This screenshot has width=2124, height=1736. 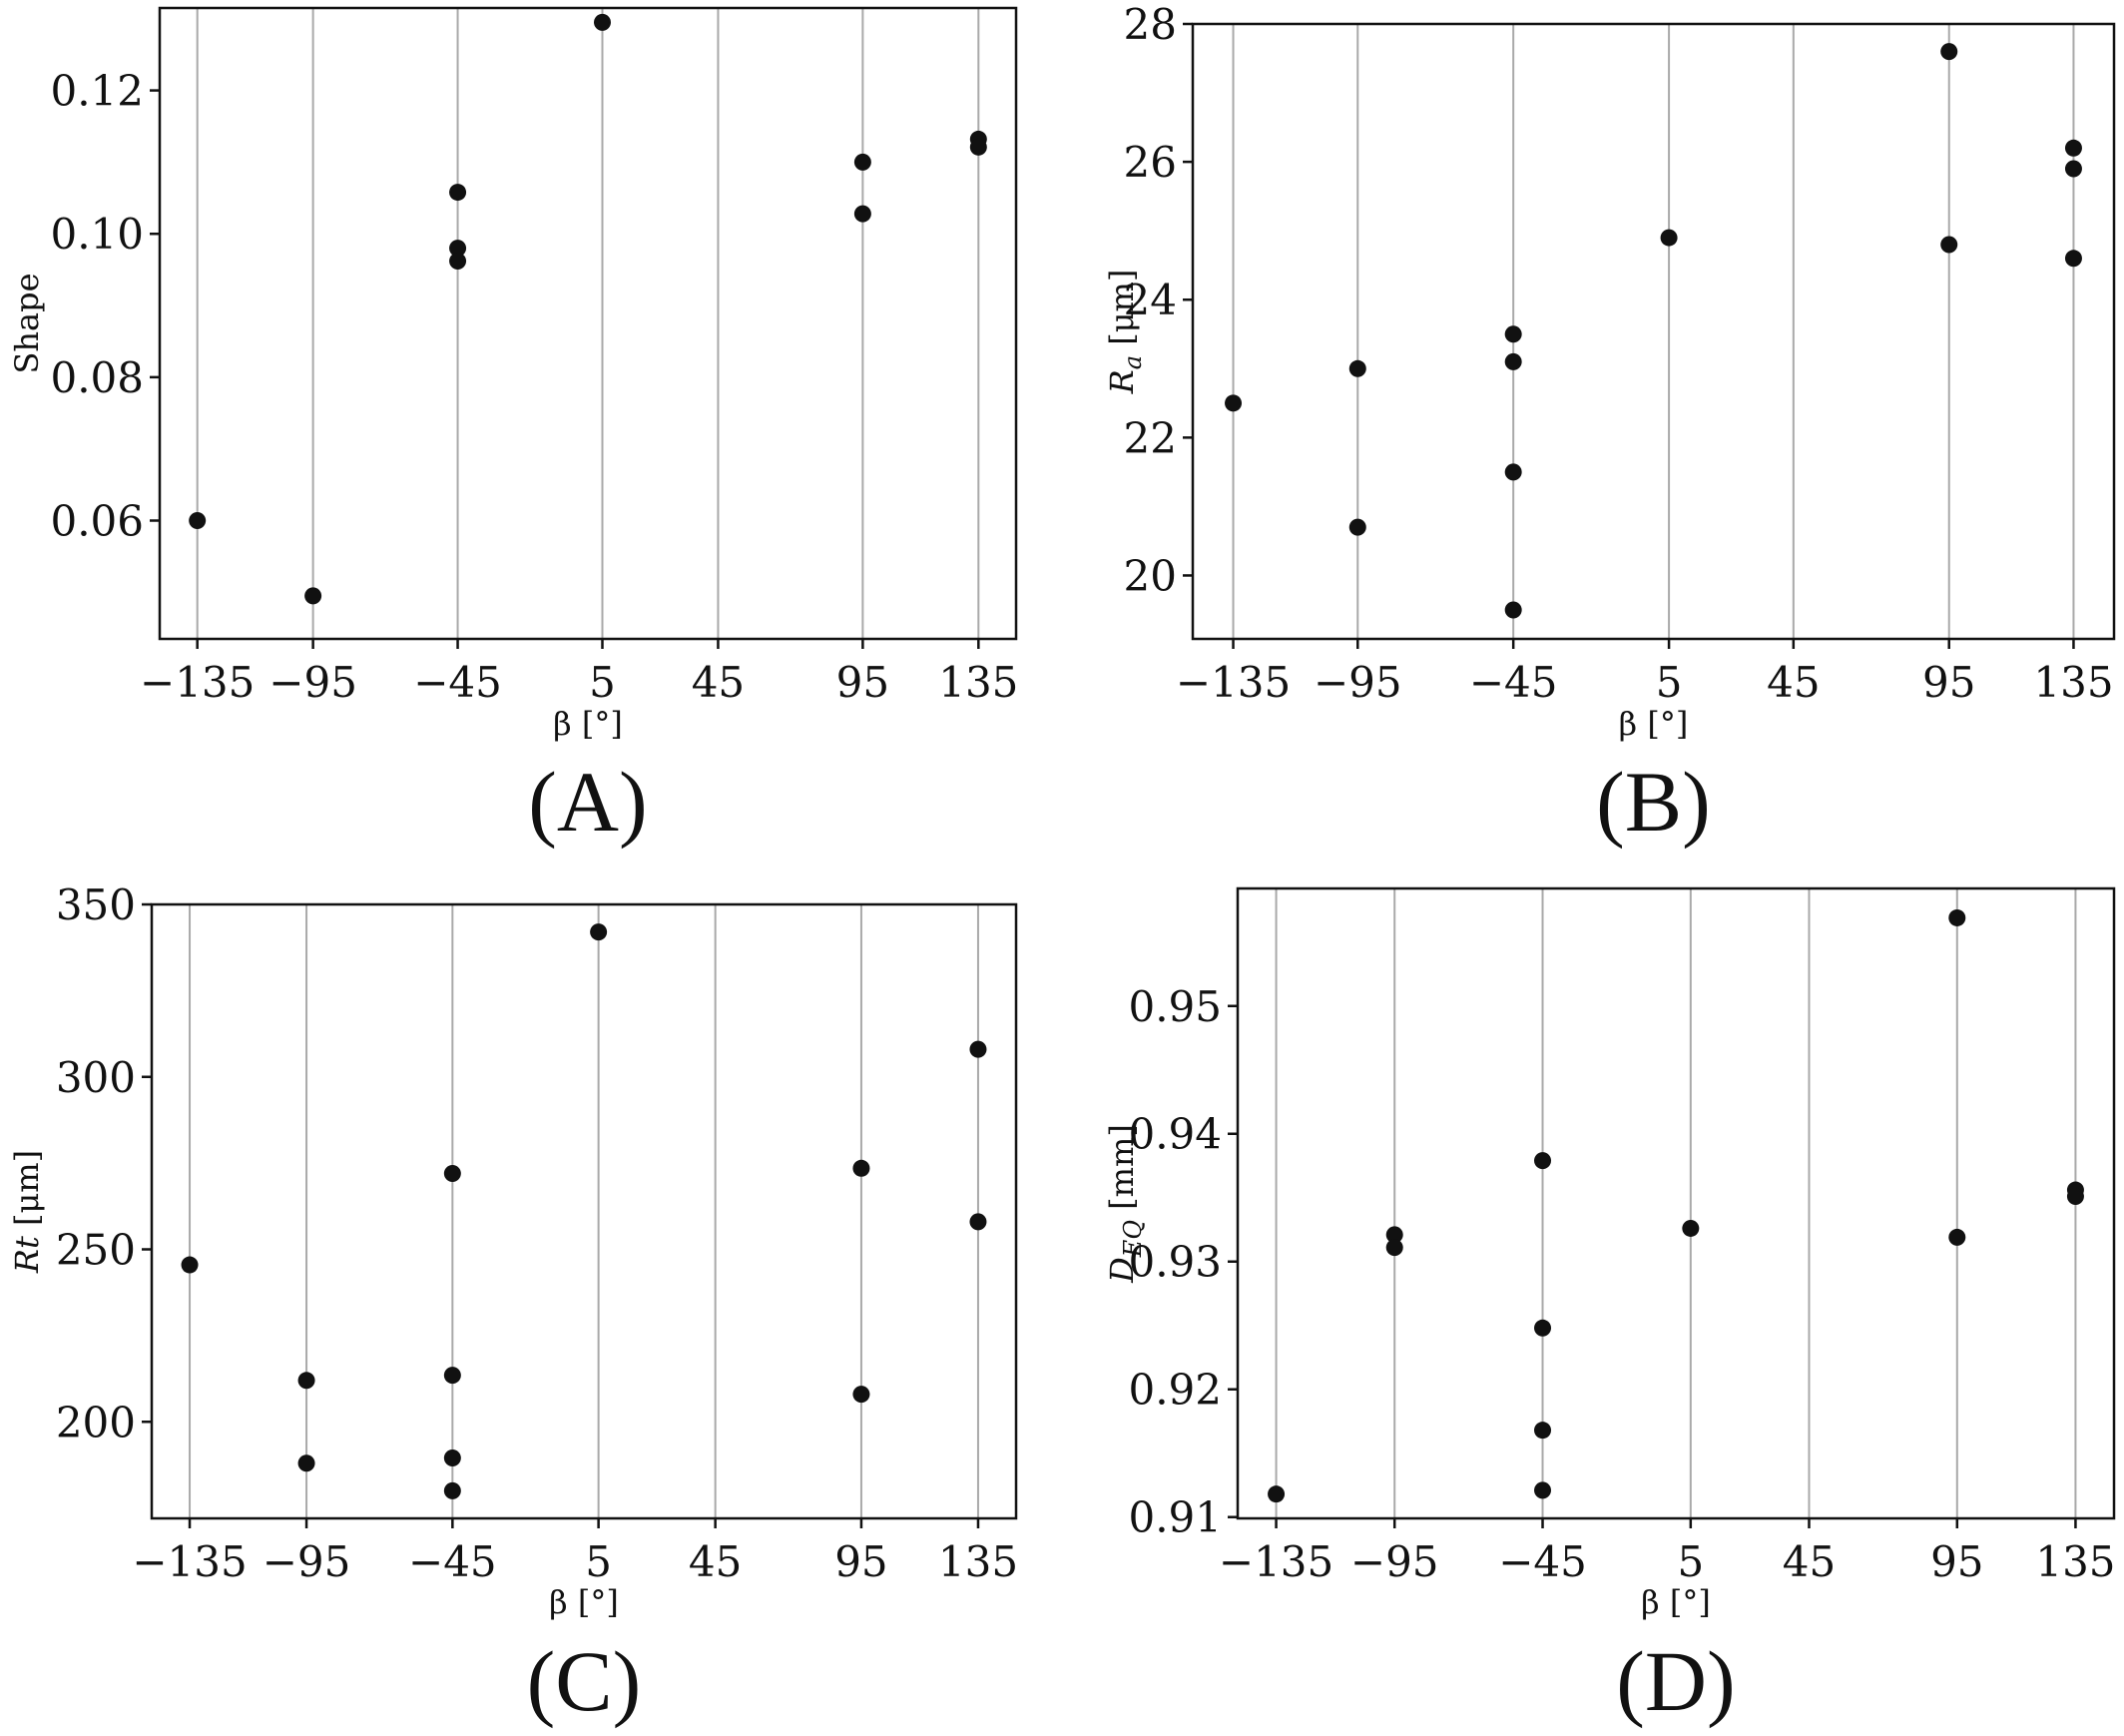 What do you see at coordinates (97, 91) in the screenshot?
I see `y-tick-label: 0.12` at bounding box center [97, 91].